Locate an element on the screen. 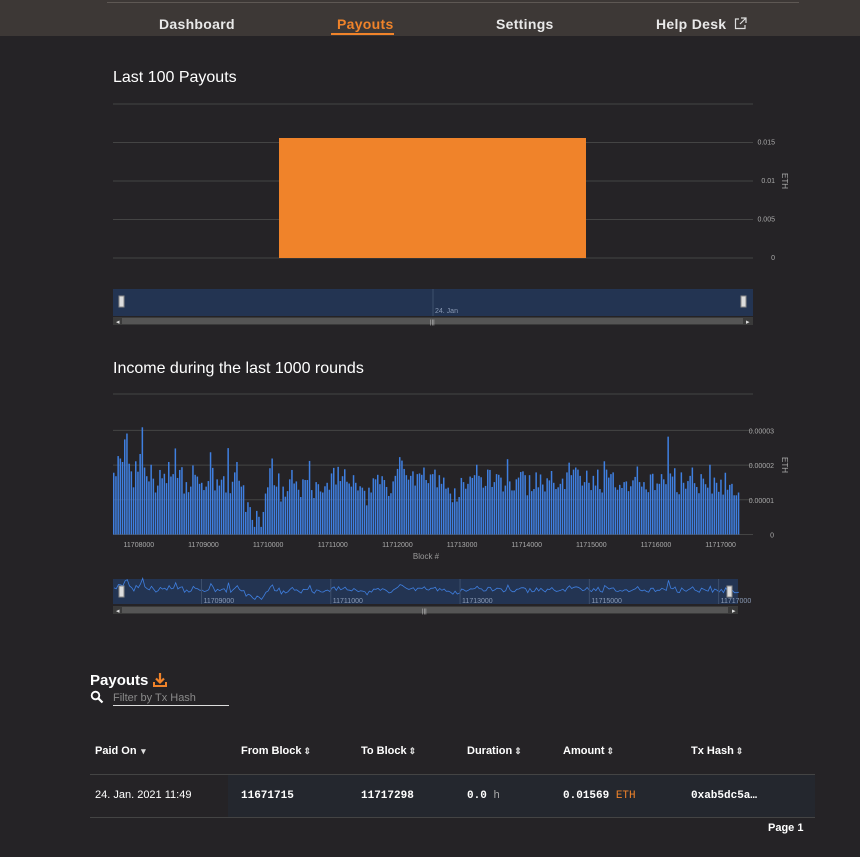 Image resolution: width=860 pixels, height=857 pixels. chart1-scroll-right-icon: ▸ is located at coordinates (748, 322).